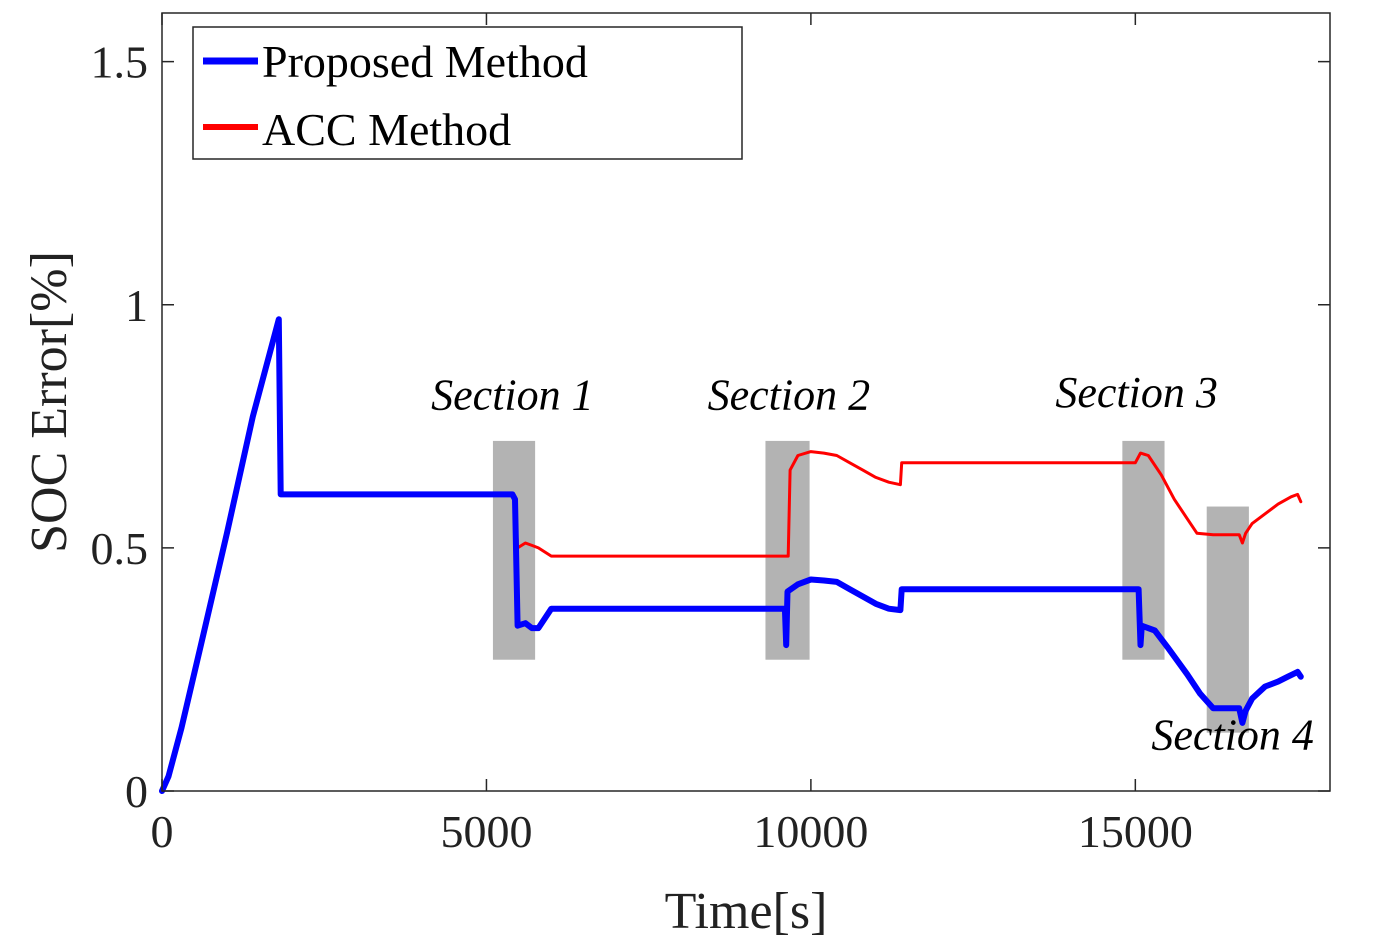 The height and width of the screenshot is (939, 1397). Describe the element at coordinates (136, 791) in the screenshot. I see `y-tick-label: 0` at that location.